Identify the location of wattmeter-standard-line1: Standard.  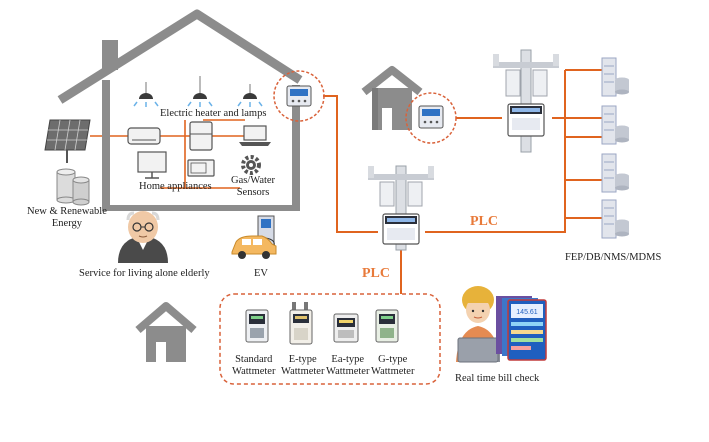
(254, 359).